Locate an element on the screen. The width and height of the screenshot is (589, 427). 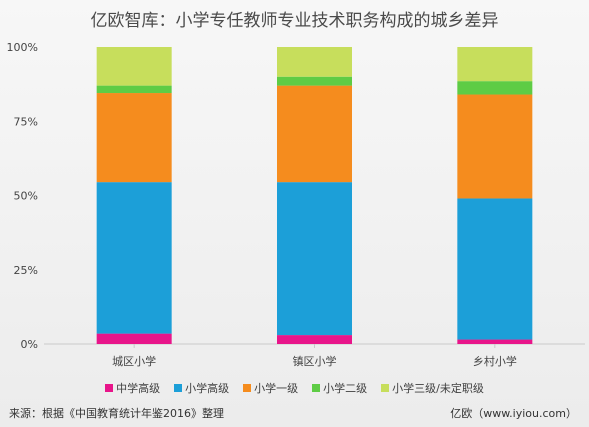
legend-label: 小学三级/未定职级 is located at coordinates (438, 388).